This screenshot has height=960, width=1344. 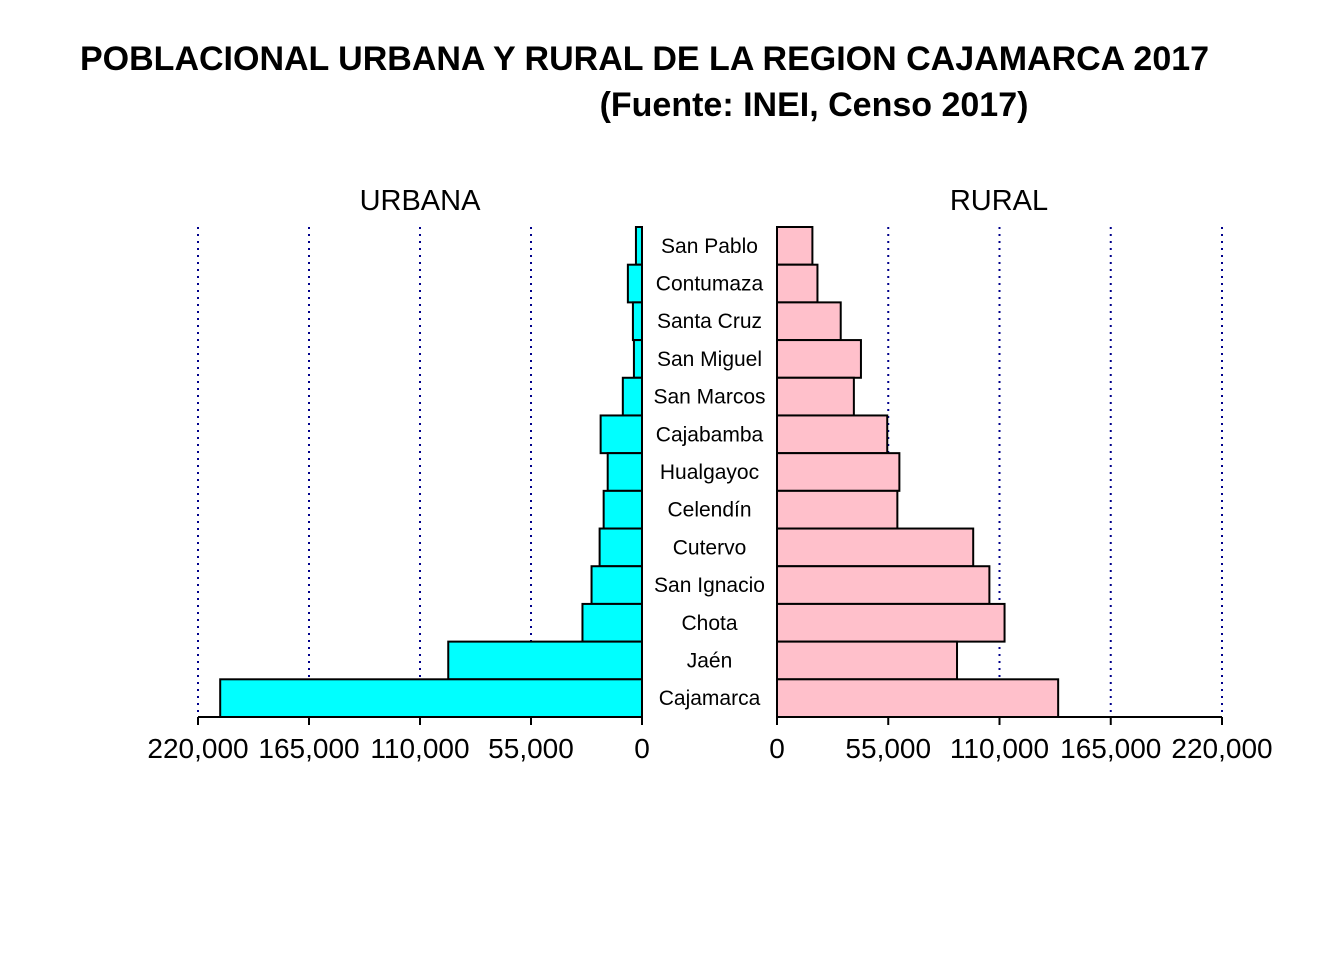 What do you see at coordinates (710, 434) in the screenshot?
I see `category-label: Cajabamba` at bounding box center [710, 434].